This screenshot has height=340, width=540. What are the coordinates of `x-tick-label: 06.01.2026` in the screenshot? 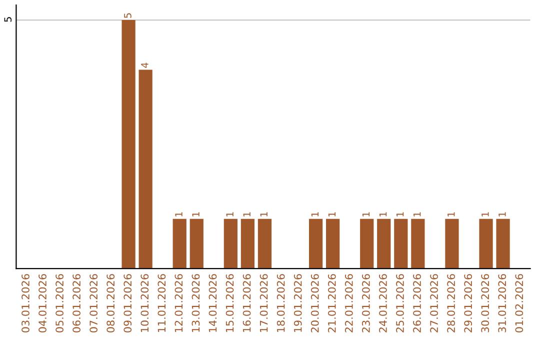 It's located at (76, 303).